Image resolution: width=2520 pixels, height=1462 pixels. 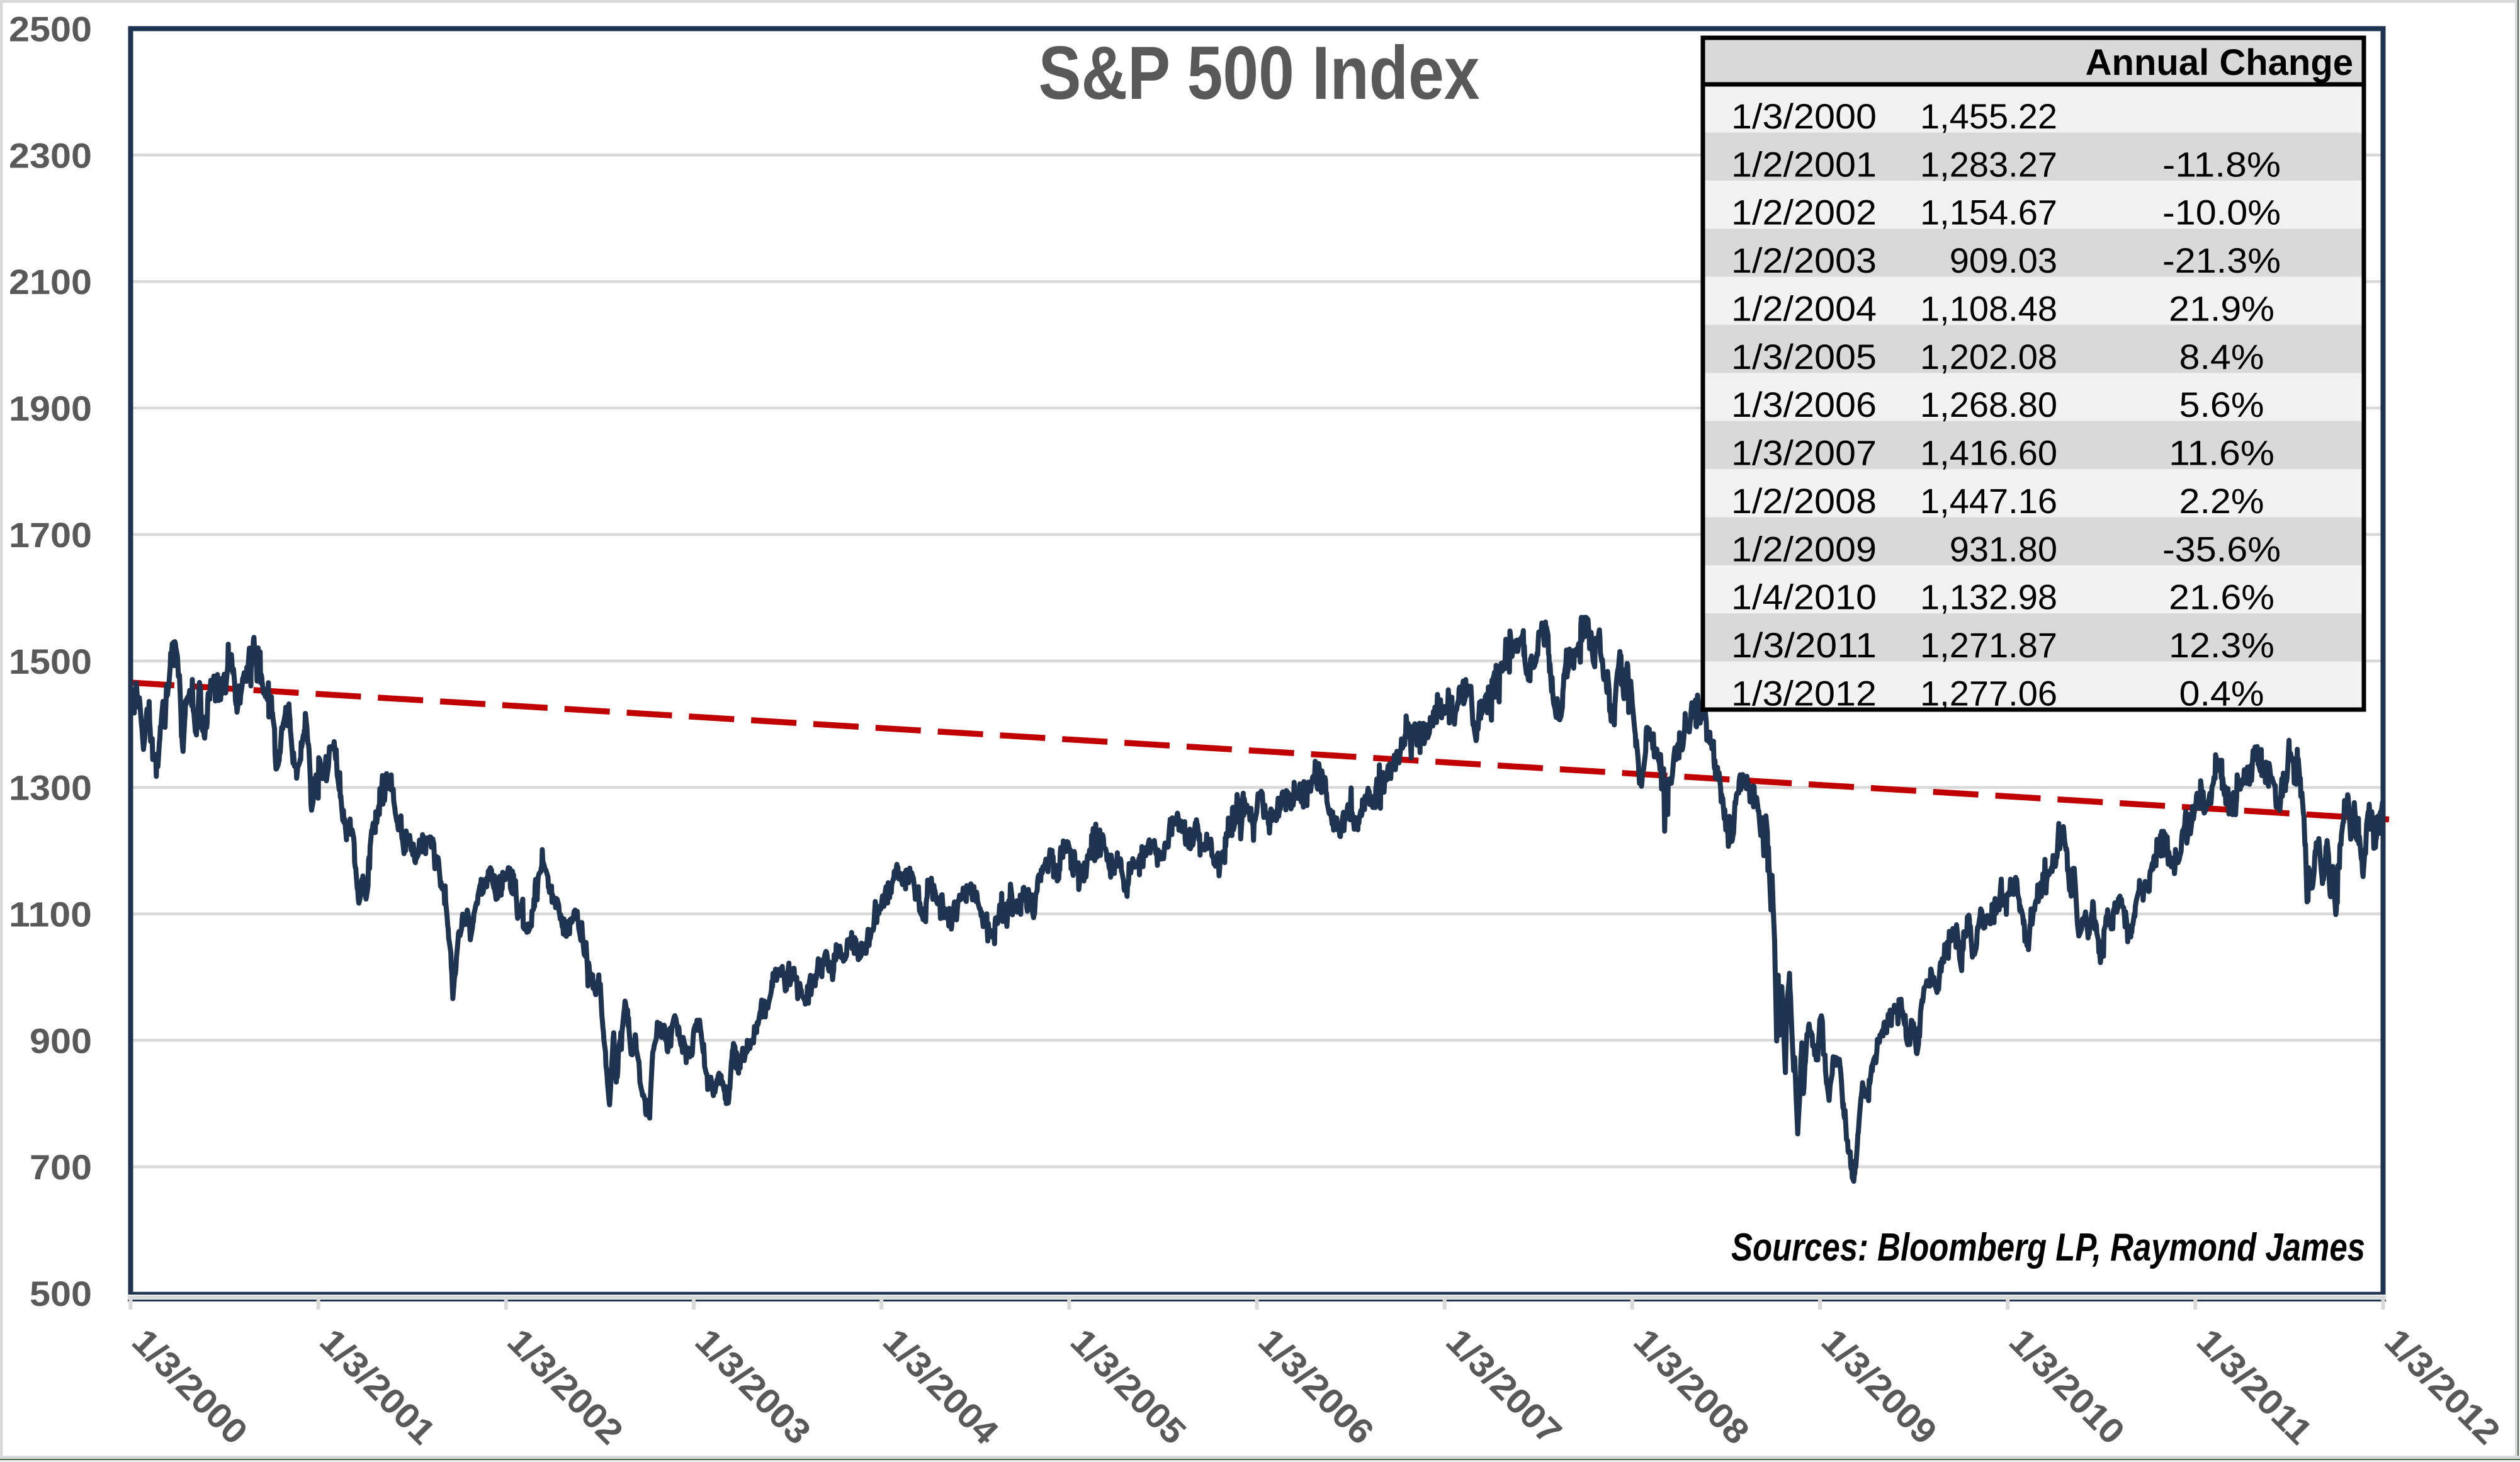 I want to click on svg-text: -35.6%, so click(x=2221, y=549).